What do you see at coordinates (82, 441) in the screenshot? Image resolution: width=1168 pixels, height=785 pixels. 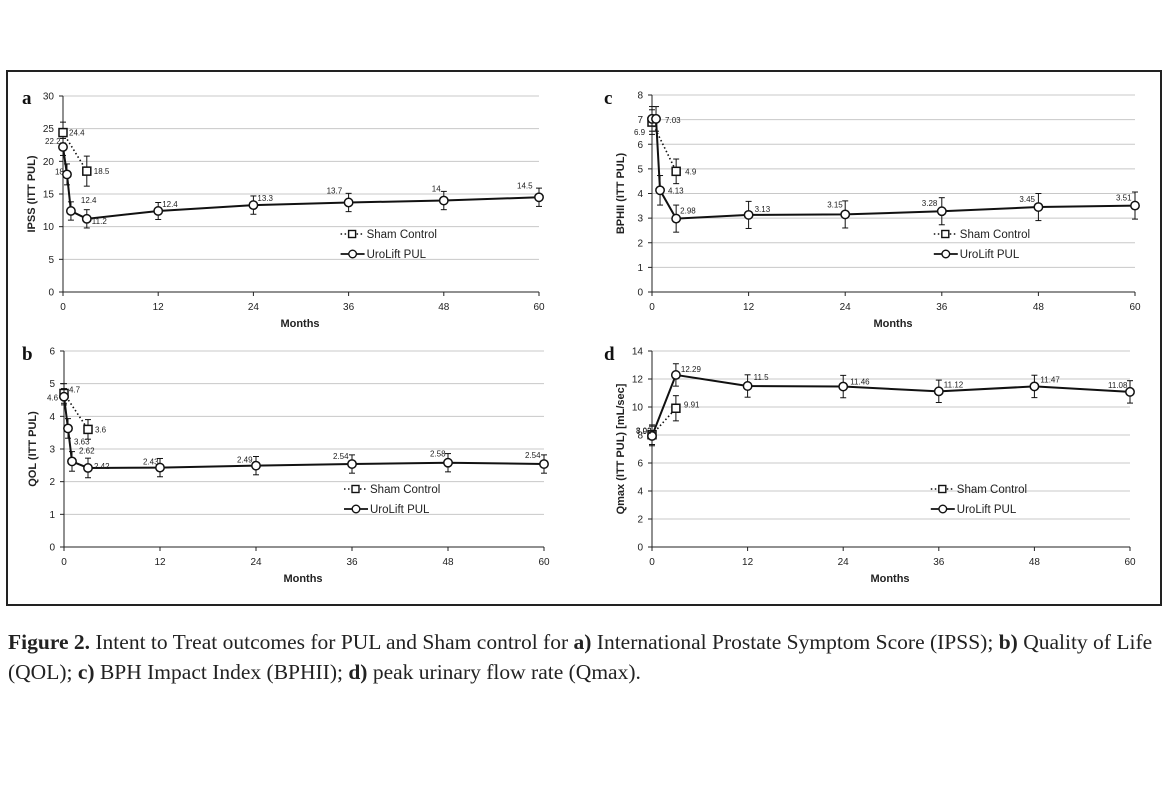 I see `data-label: 3.63` at bounding box center [82, 441].